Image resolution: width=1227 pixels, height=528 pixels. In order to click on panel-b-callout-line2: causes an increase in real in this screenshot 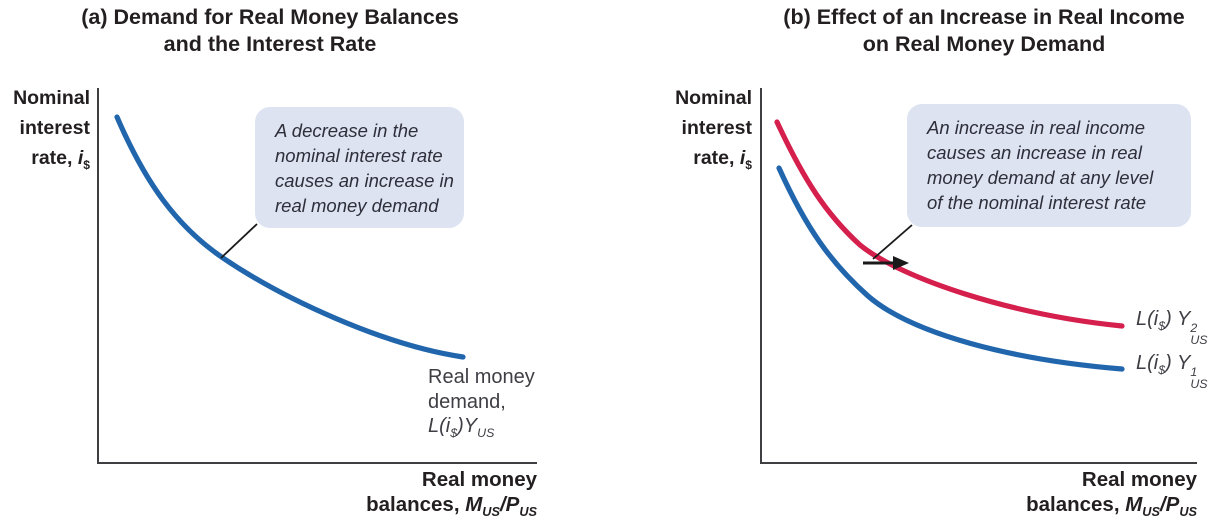, I will do `click(1034, 152)`.